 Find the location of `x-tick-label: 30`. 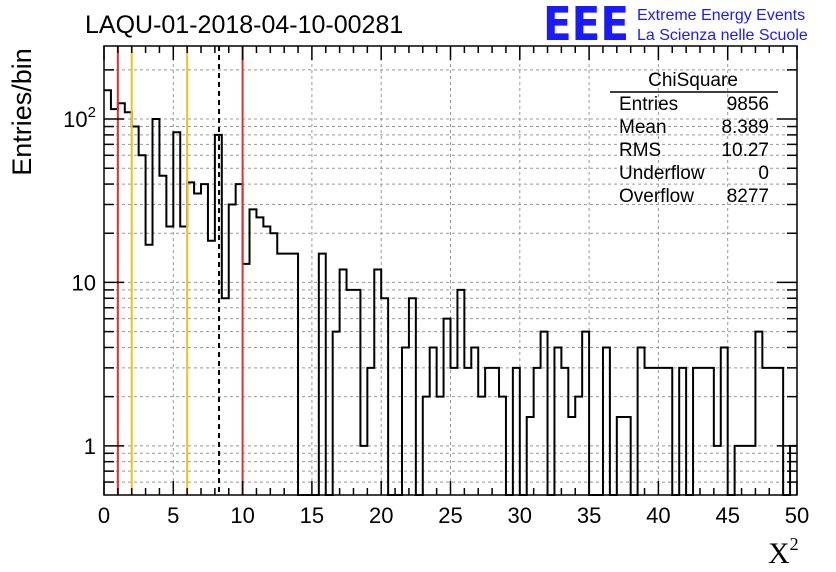

x-tick-label: 30 is located at coordinates (520, 515).